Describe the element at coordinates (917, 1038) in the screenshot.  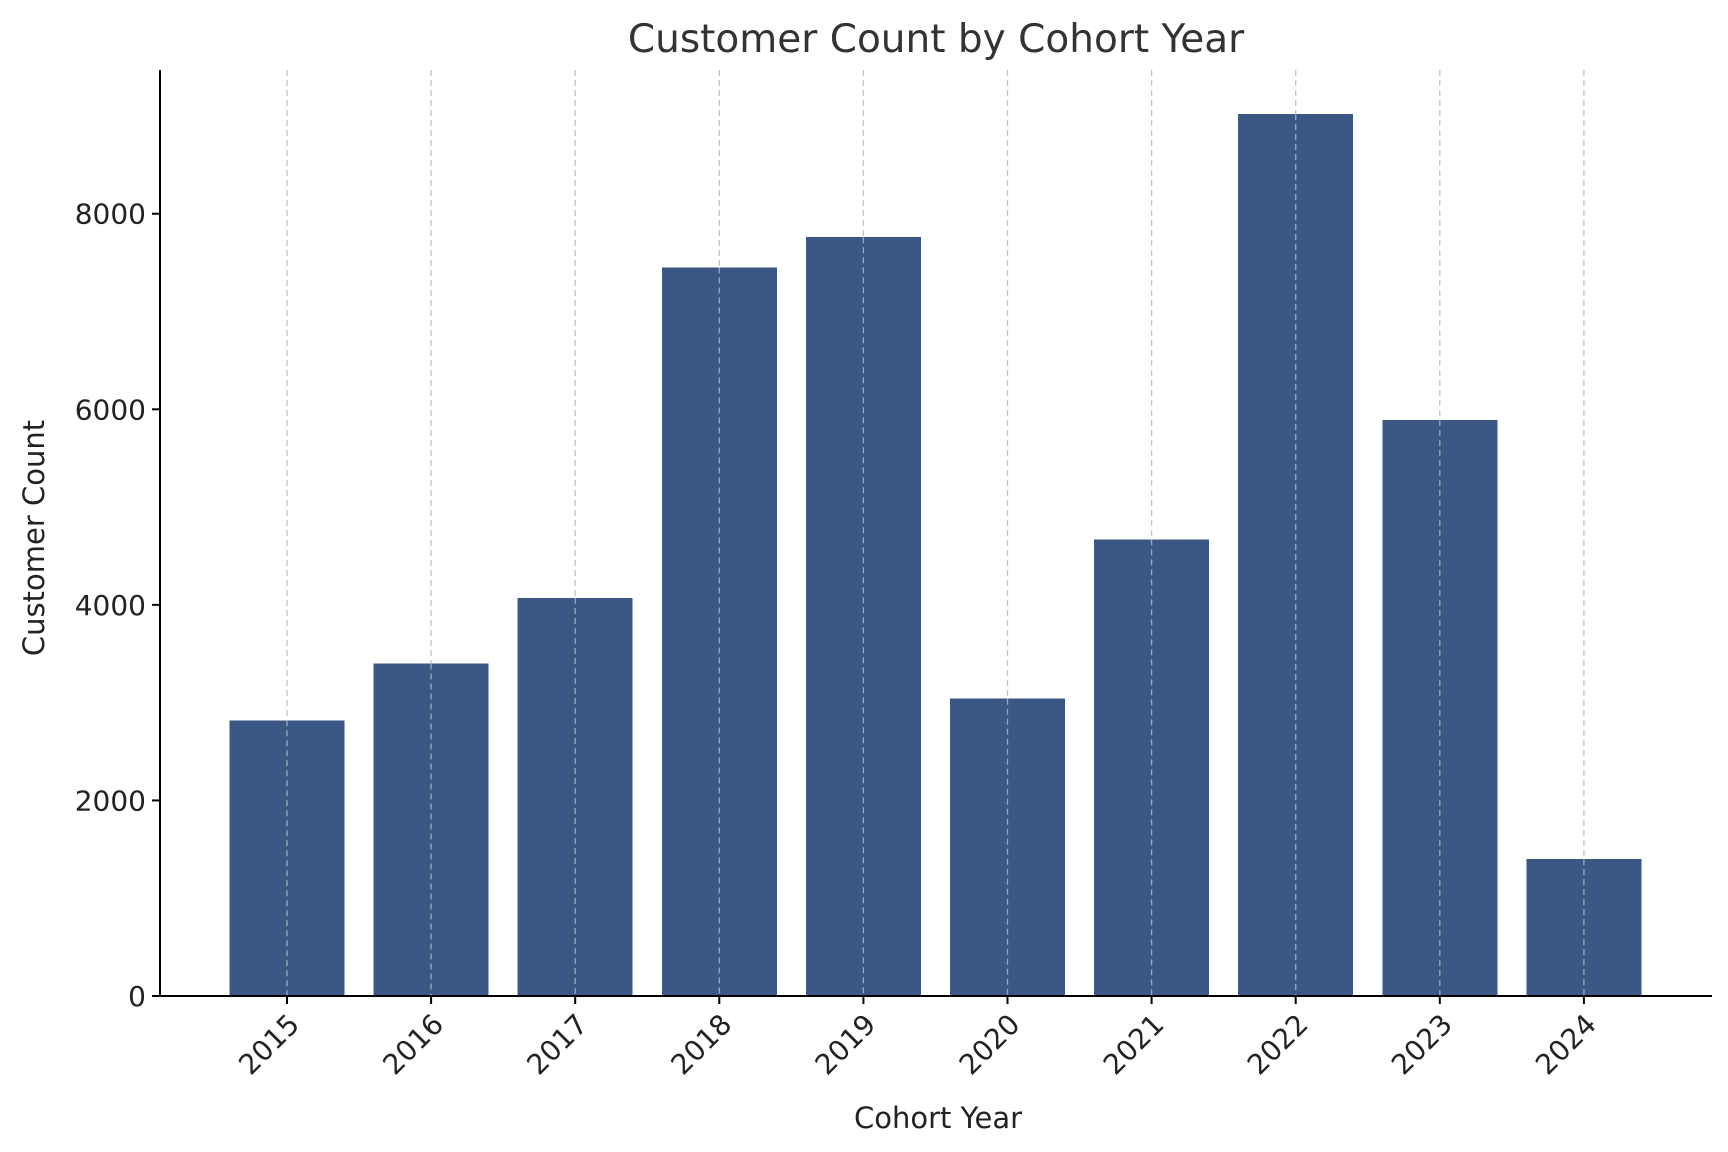
I see `x-ticks: 2015 2016 2017 2018 2019 2020 2021 2022 2023 2024` at that location.